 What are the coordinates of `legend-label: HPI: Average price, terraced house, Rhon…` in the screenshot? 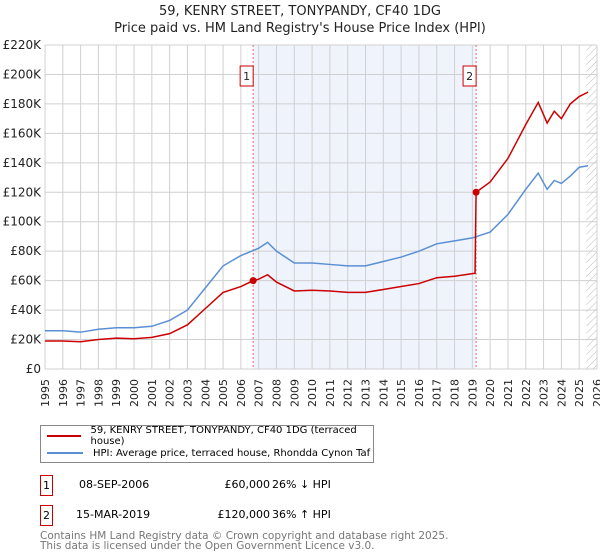 It's located at (232, 453).